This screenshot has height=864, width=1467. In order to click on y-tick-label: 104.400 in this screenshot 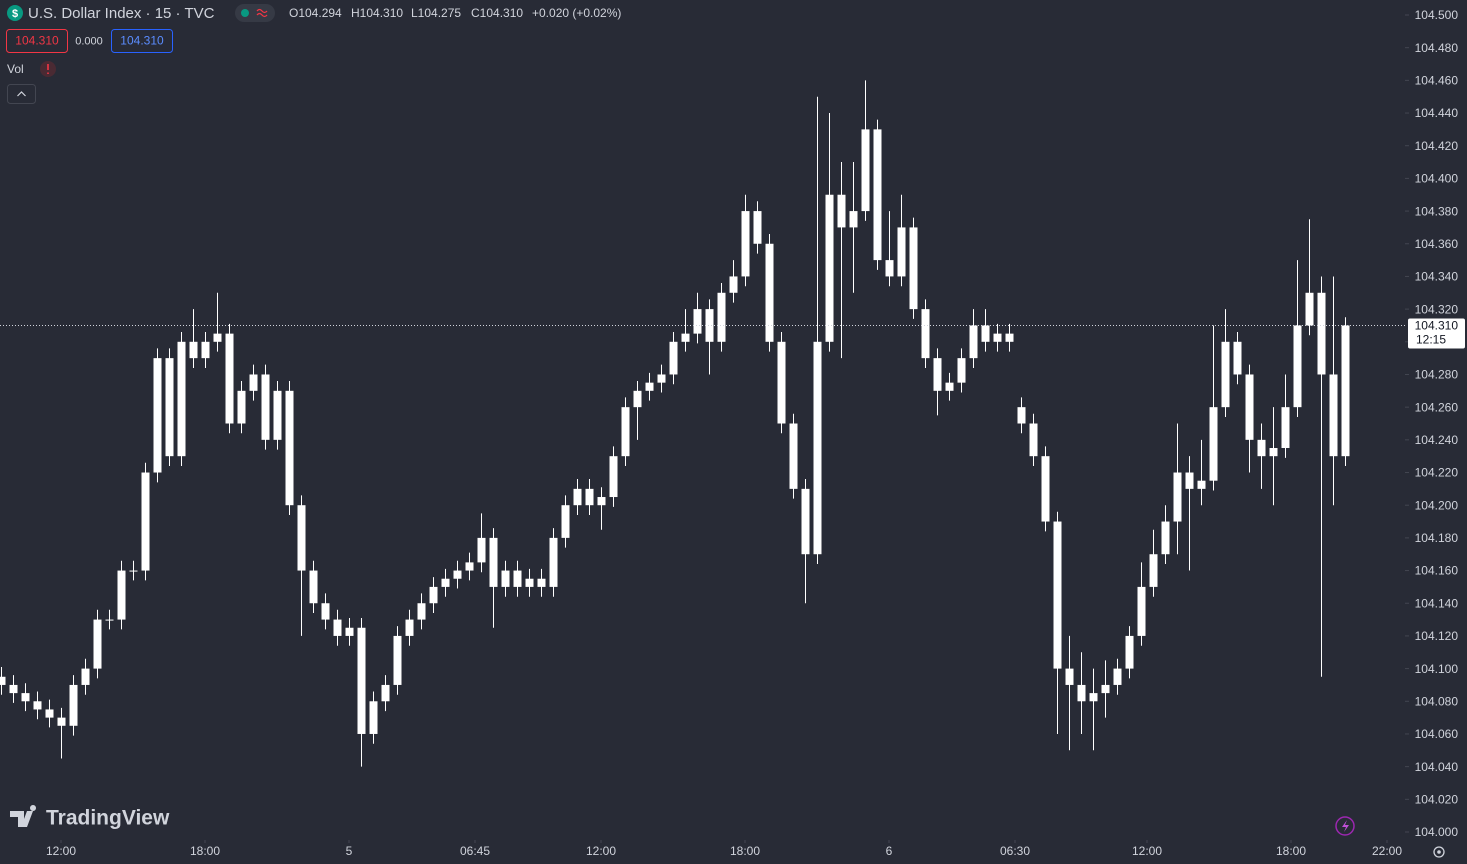, I will do `click(1437, 179)`.